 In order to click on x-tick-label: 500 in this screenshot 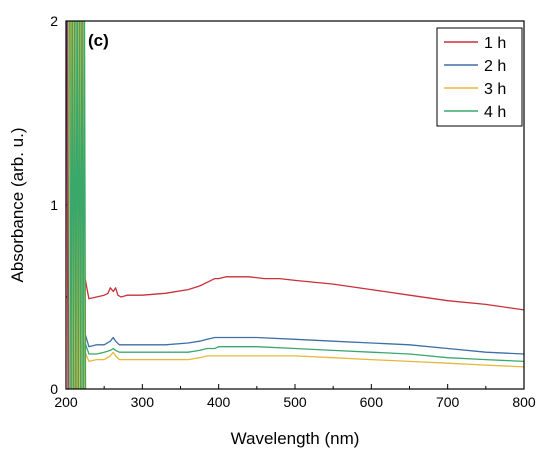, I will do `click(295, 402)`.